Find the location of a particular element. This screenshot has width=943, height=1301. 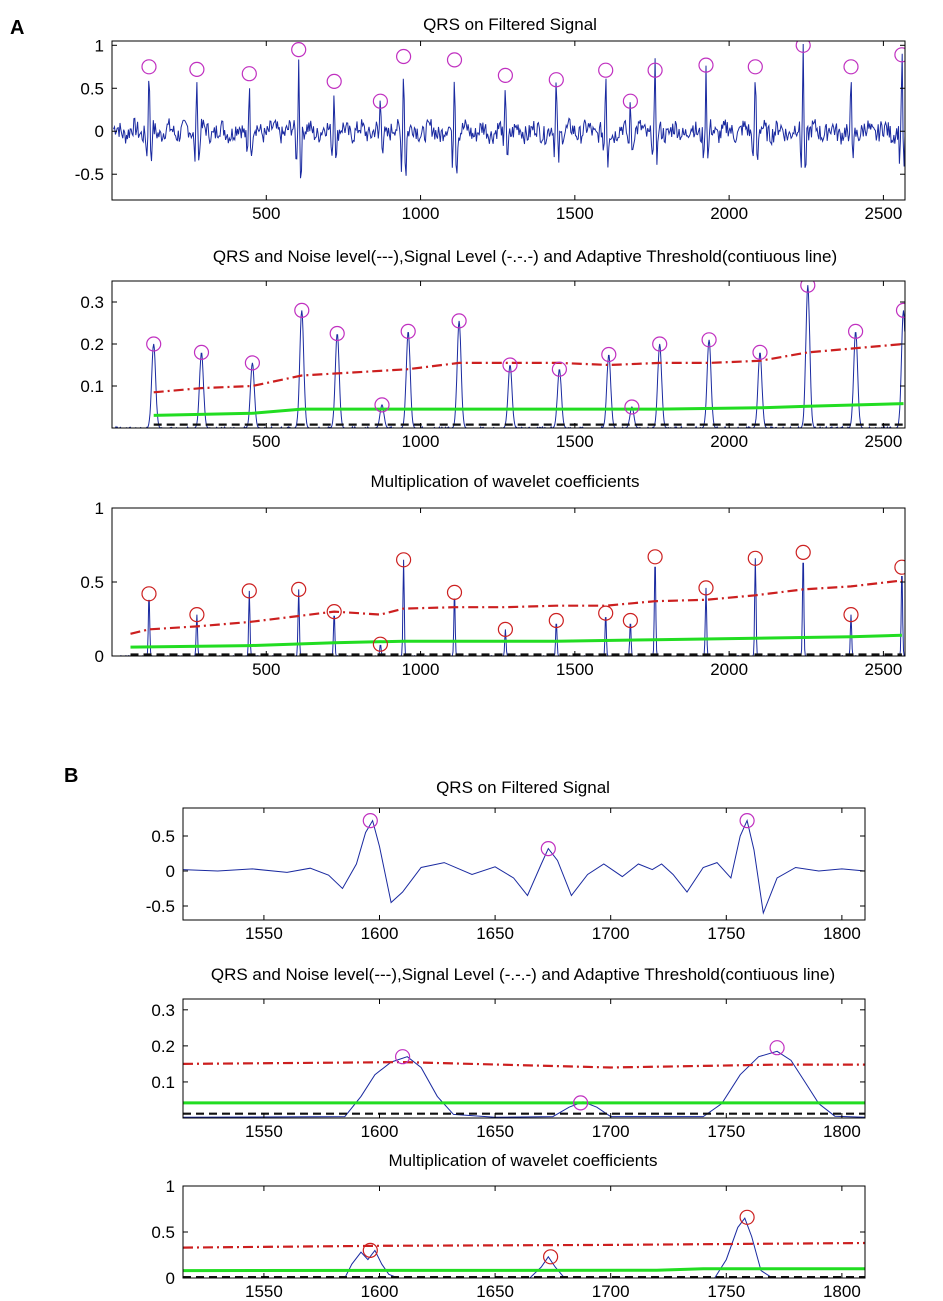

y-tick-label: 1 is located at coordinates (99, 508).